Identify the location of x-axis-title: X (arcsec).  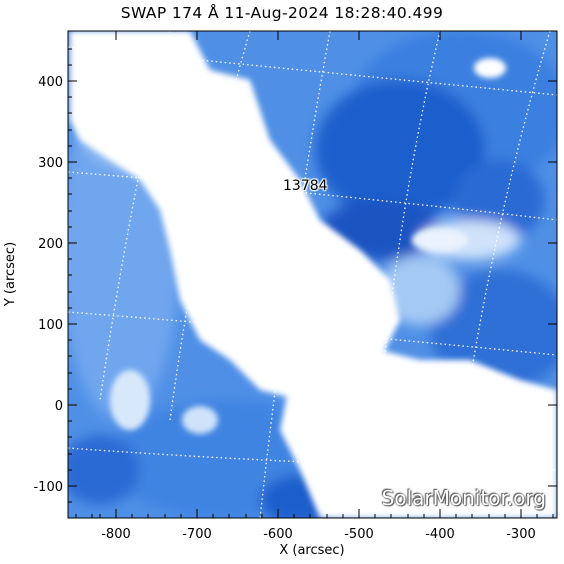
(311, 550).